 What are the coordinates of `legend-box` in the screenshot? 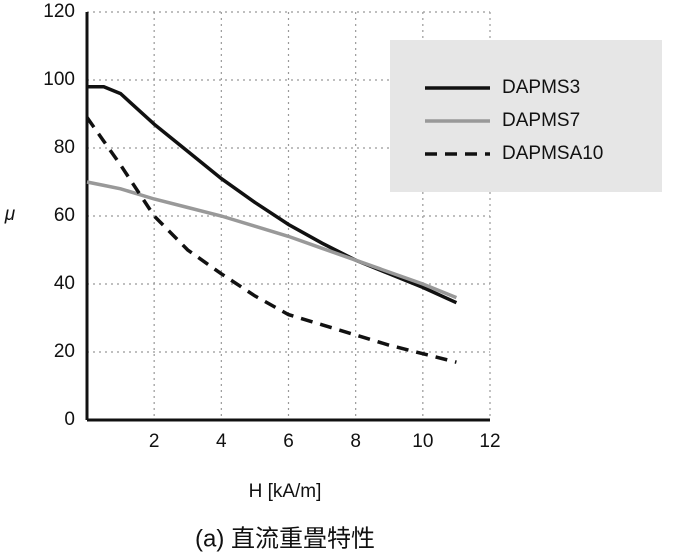 It's located at (526, 116).